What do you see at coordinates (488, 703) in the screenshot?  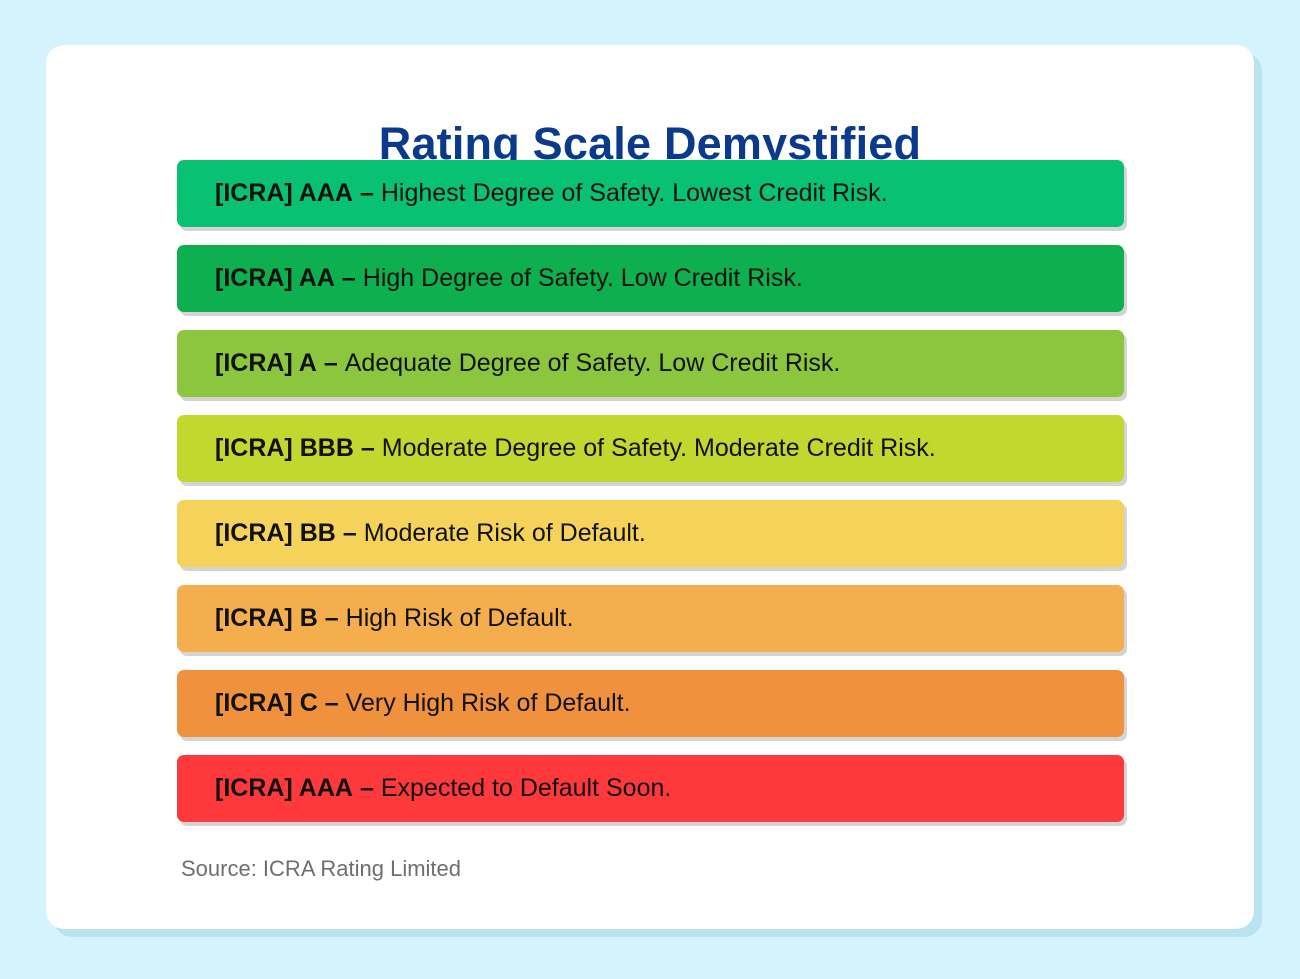 I see `rating-description: Very High Risk of Default.` at bounding box center [488, 703].